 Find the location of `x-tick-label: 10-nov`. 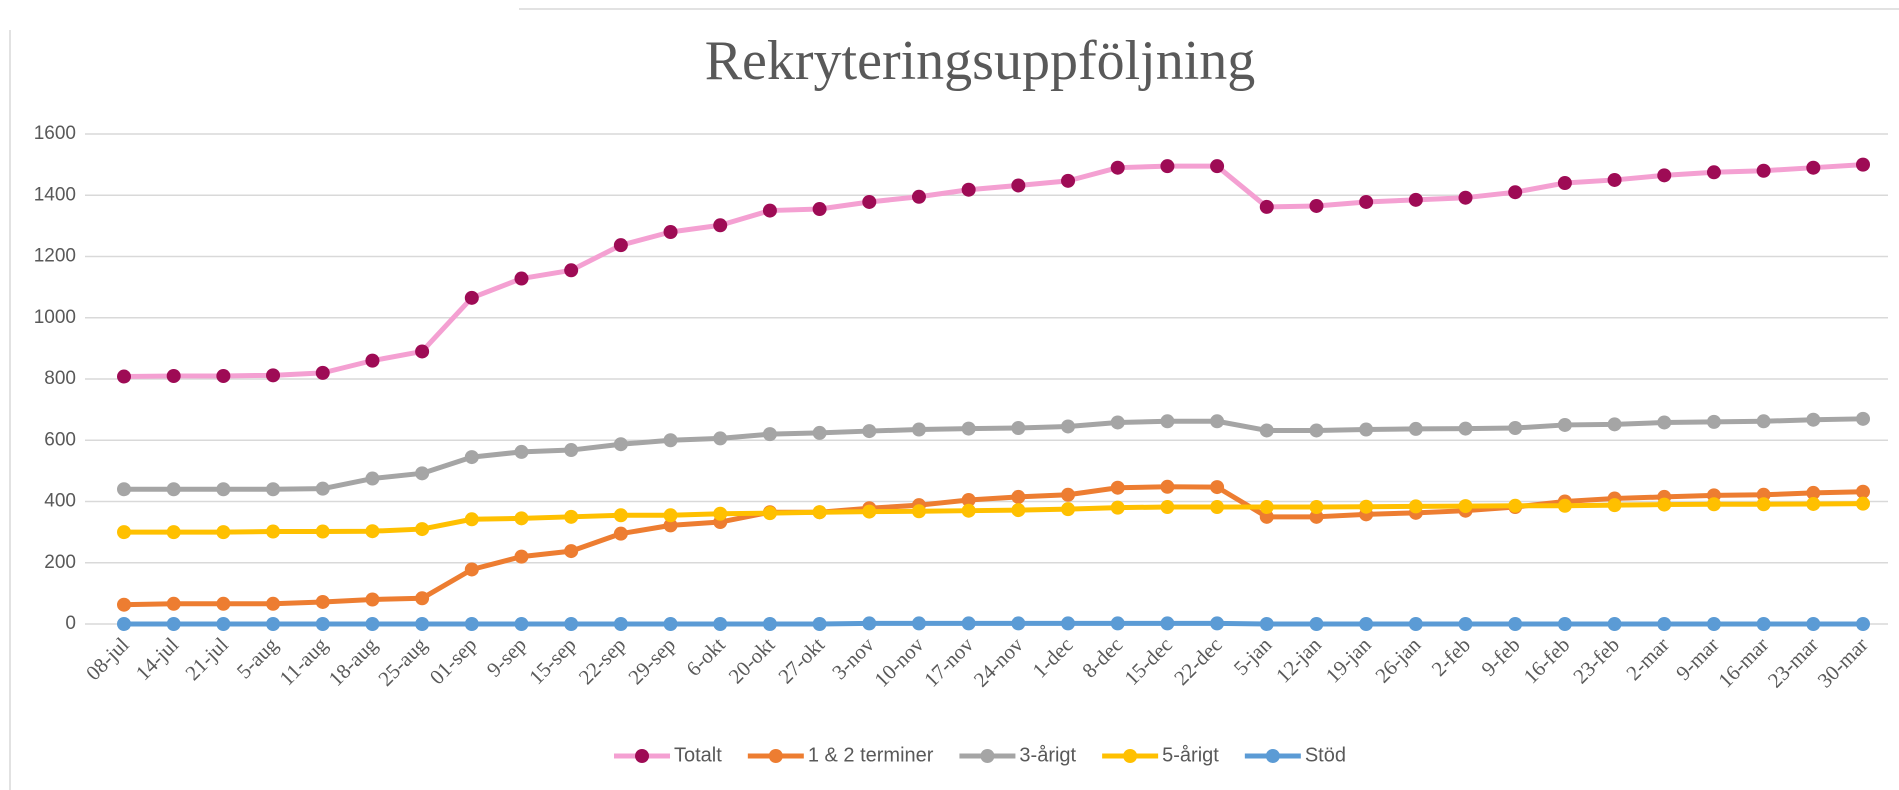

x-tick-label: 10-nov is located at coordinates (898, 661).